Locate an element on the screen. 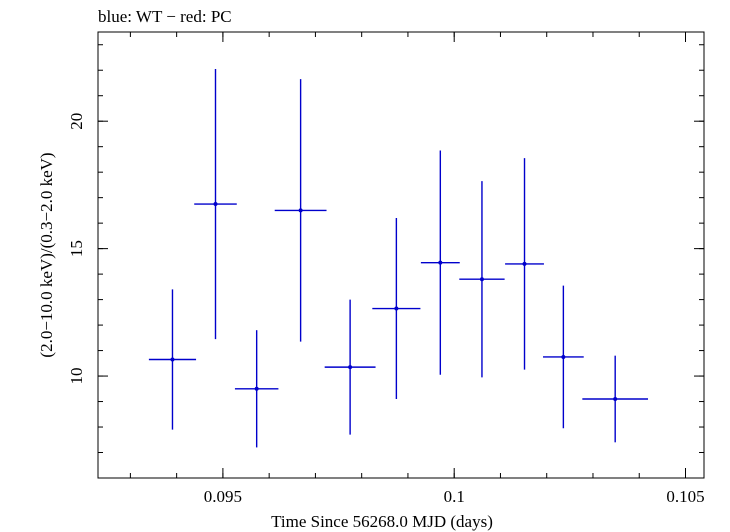 The image size is (730, 532). x-tick-label: 0.1 is located at coordinates (454, 496).